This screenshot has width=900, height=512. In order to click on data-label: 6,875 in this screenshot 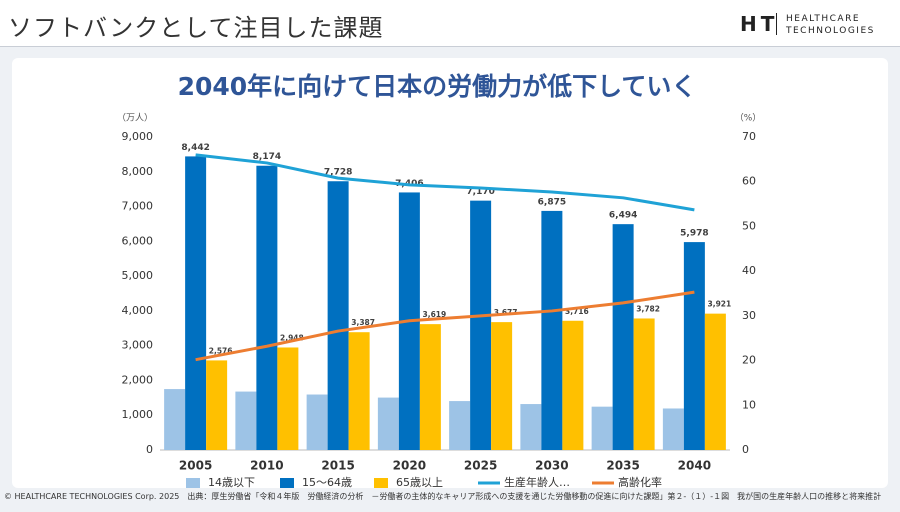, I will do `click(552, 202)`.